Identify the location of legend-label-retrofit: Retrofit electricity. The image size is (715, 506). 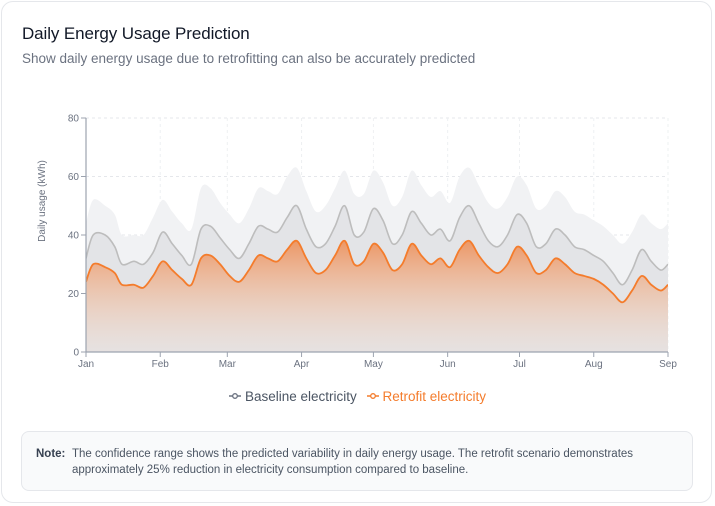
(434, 396).